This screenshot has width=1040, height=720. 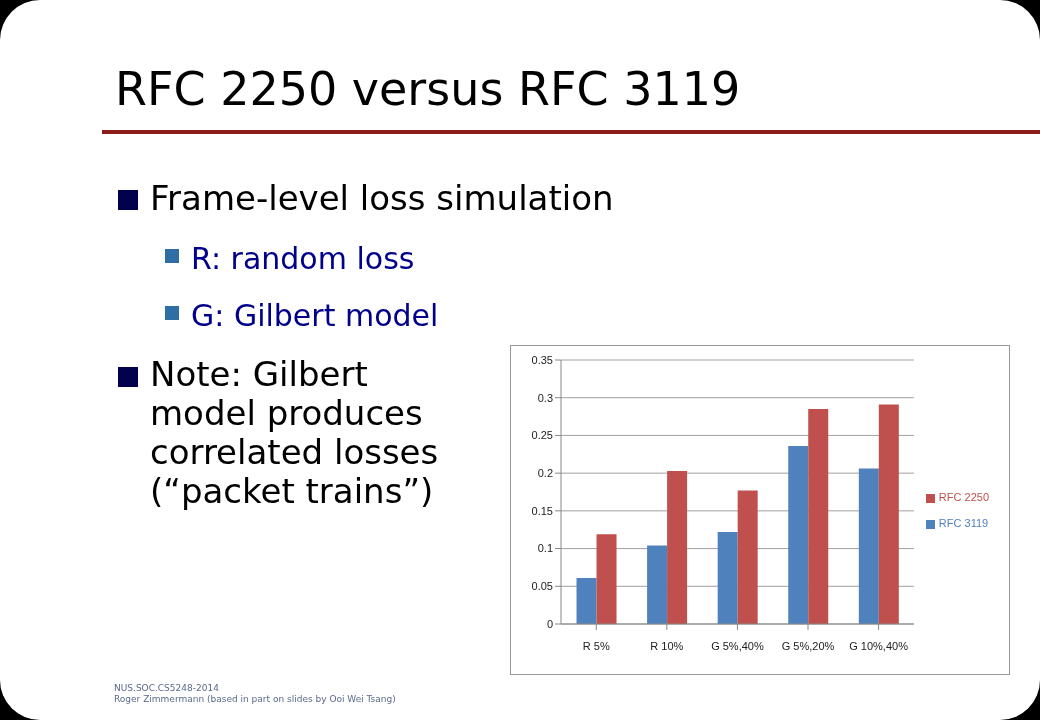 What do you see at coordinates (303, 258) in the screenshot?
I see `text: R: random loss` at bounding box center [303, 258].